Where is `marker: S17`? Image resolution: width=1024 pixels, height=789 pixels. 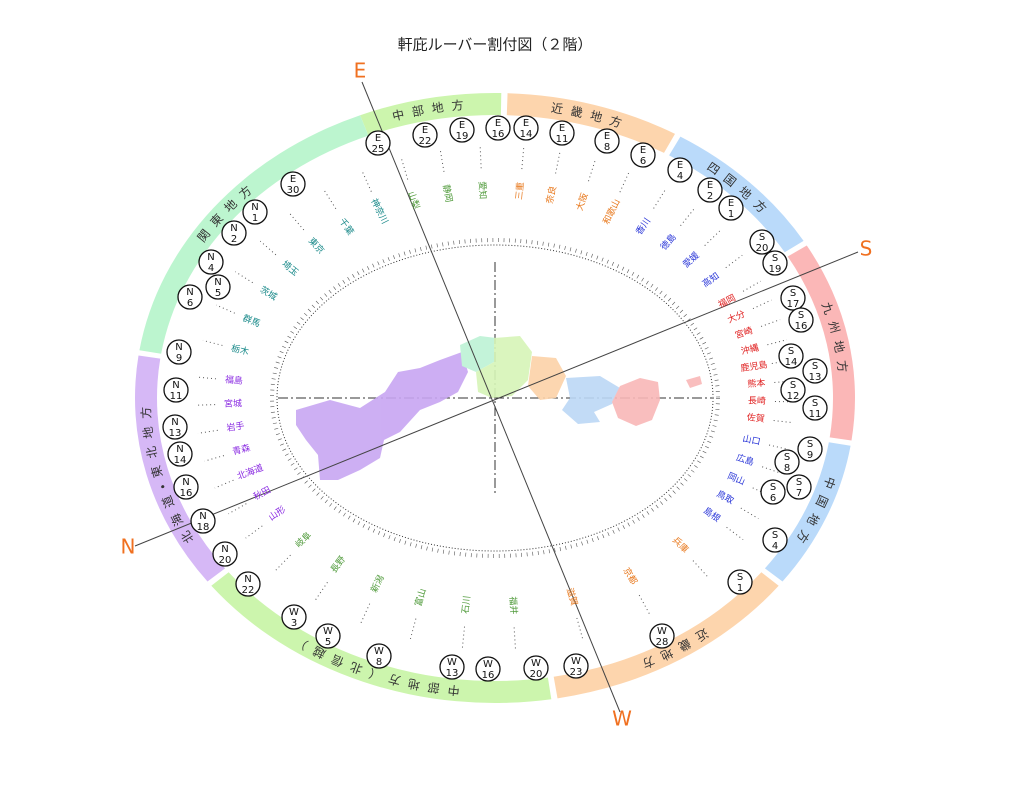
marker: S17 is located at coordinates (793, 298).